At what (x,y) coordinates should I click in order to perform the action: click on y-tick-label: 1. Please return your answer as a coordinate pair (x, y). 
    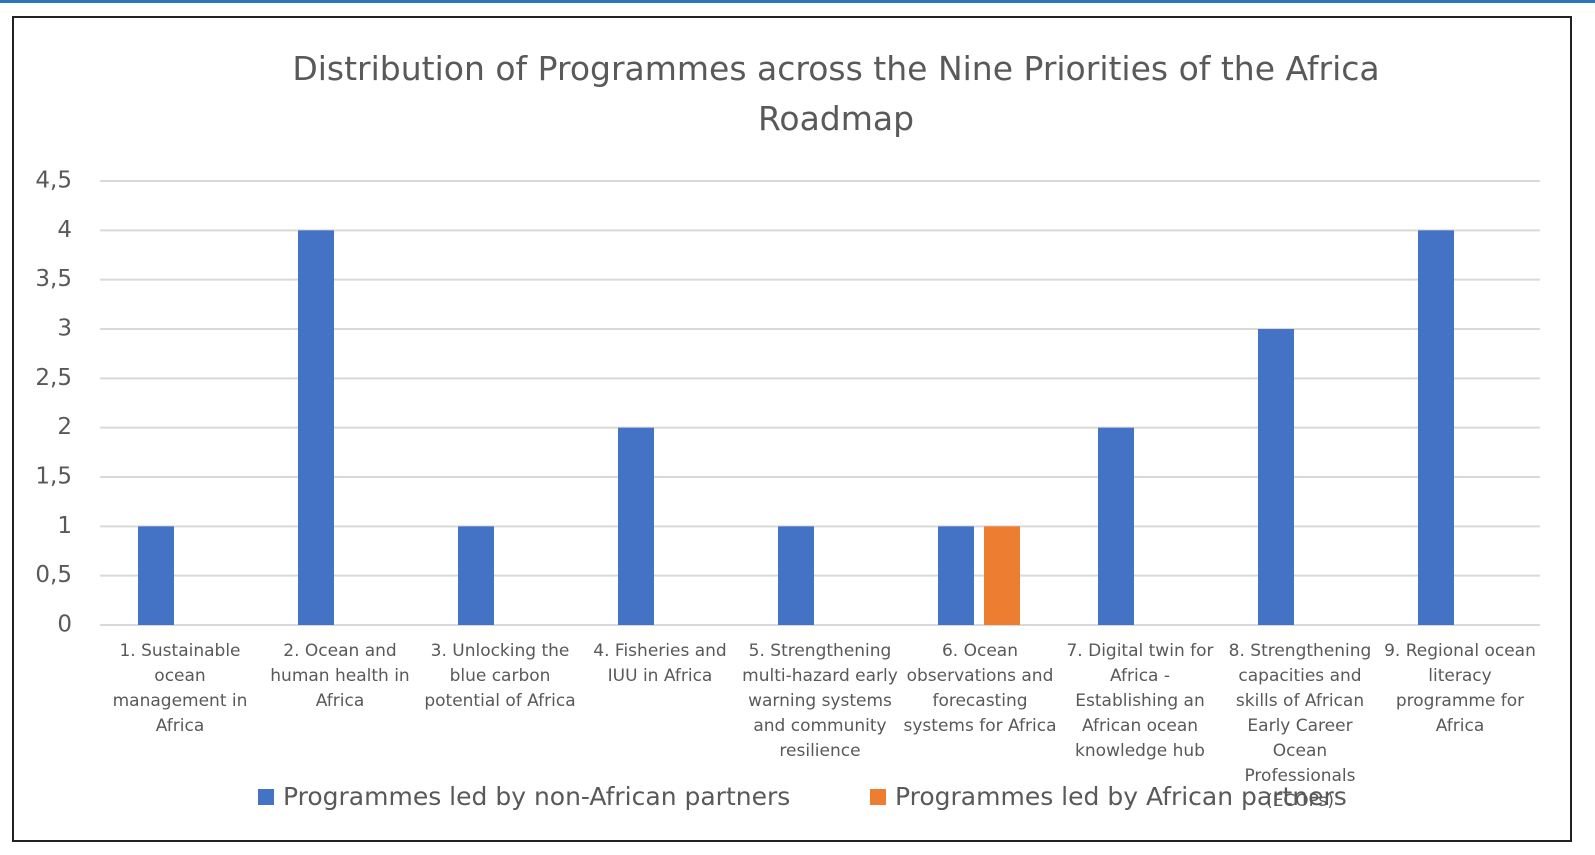
    Looking at the image, I should click on (64, 526).